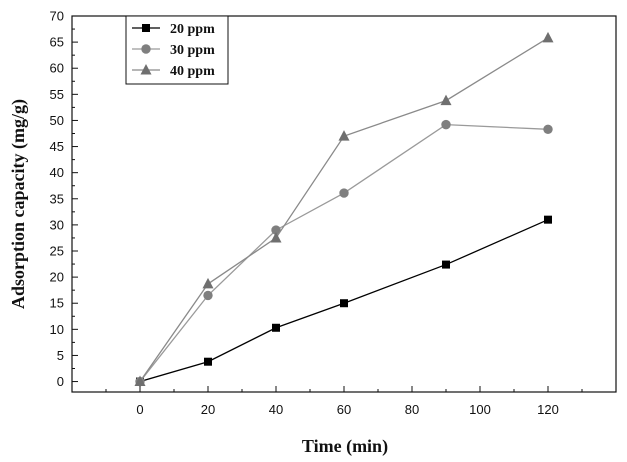 The image size is (627, 462). I want to click on y-tick-label: 5, so click(60, 355).